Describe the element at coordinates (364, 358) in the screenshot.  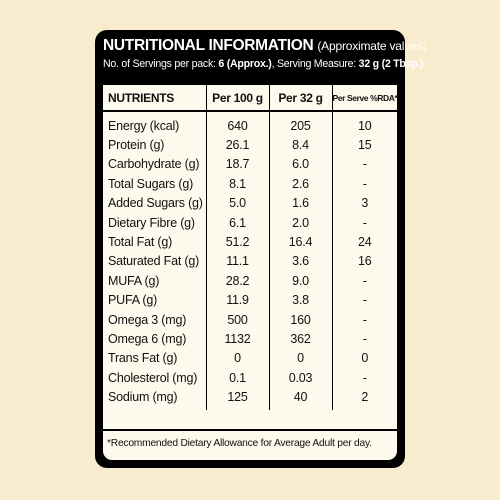
I see `value-rda: 0` at that location.